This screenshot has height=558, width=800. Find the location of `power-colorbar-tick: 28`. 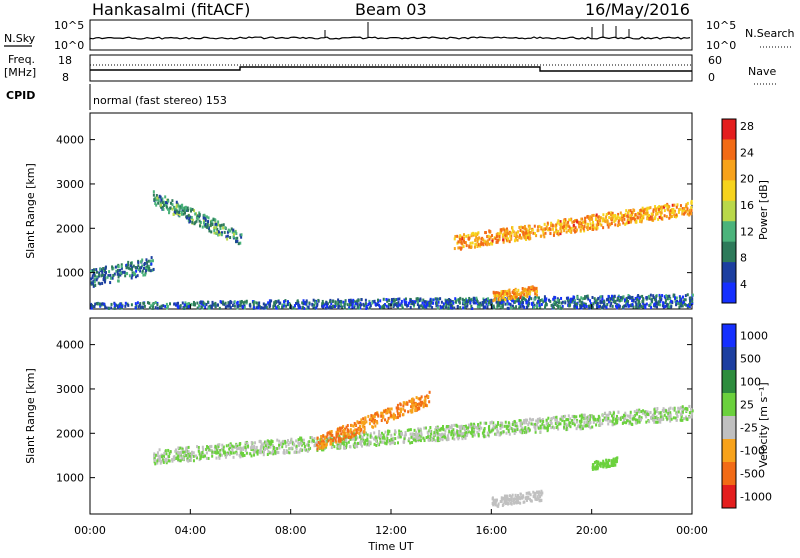

power-colorbar-tick: 28 is located at coordinates (747, 126).